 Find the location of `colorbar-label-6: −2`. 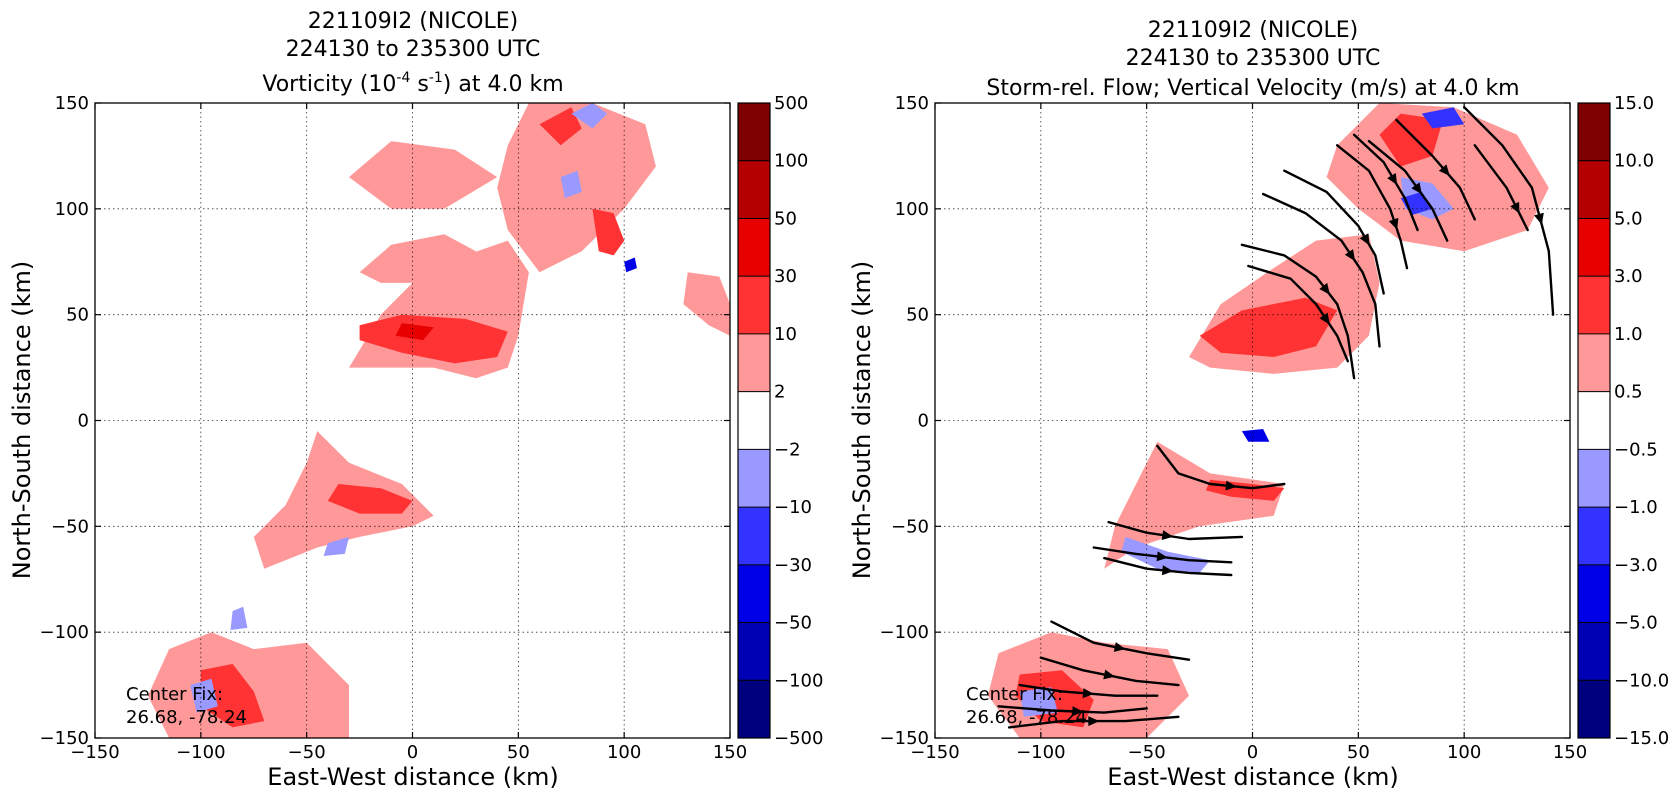

colorbar-label-6: −2 is located at coordinates (787, 449).